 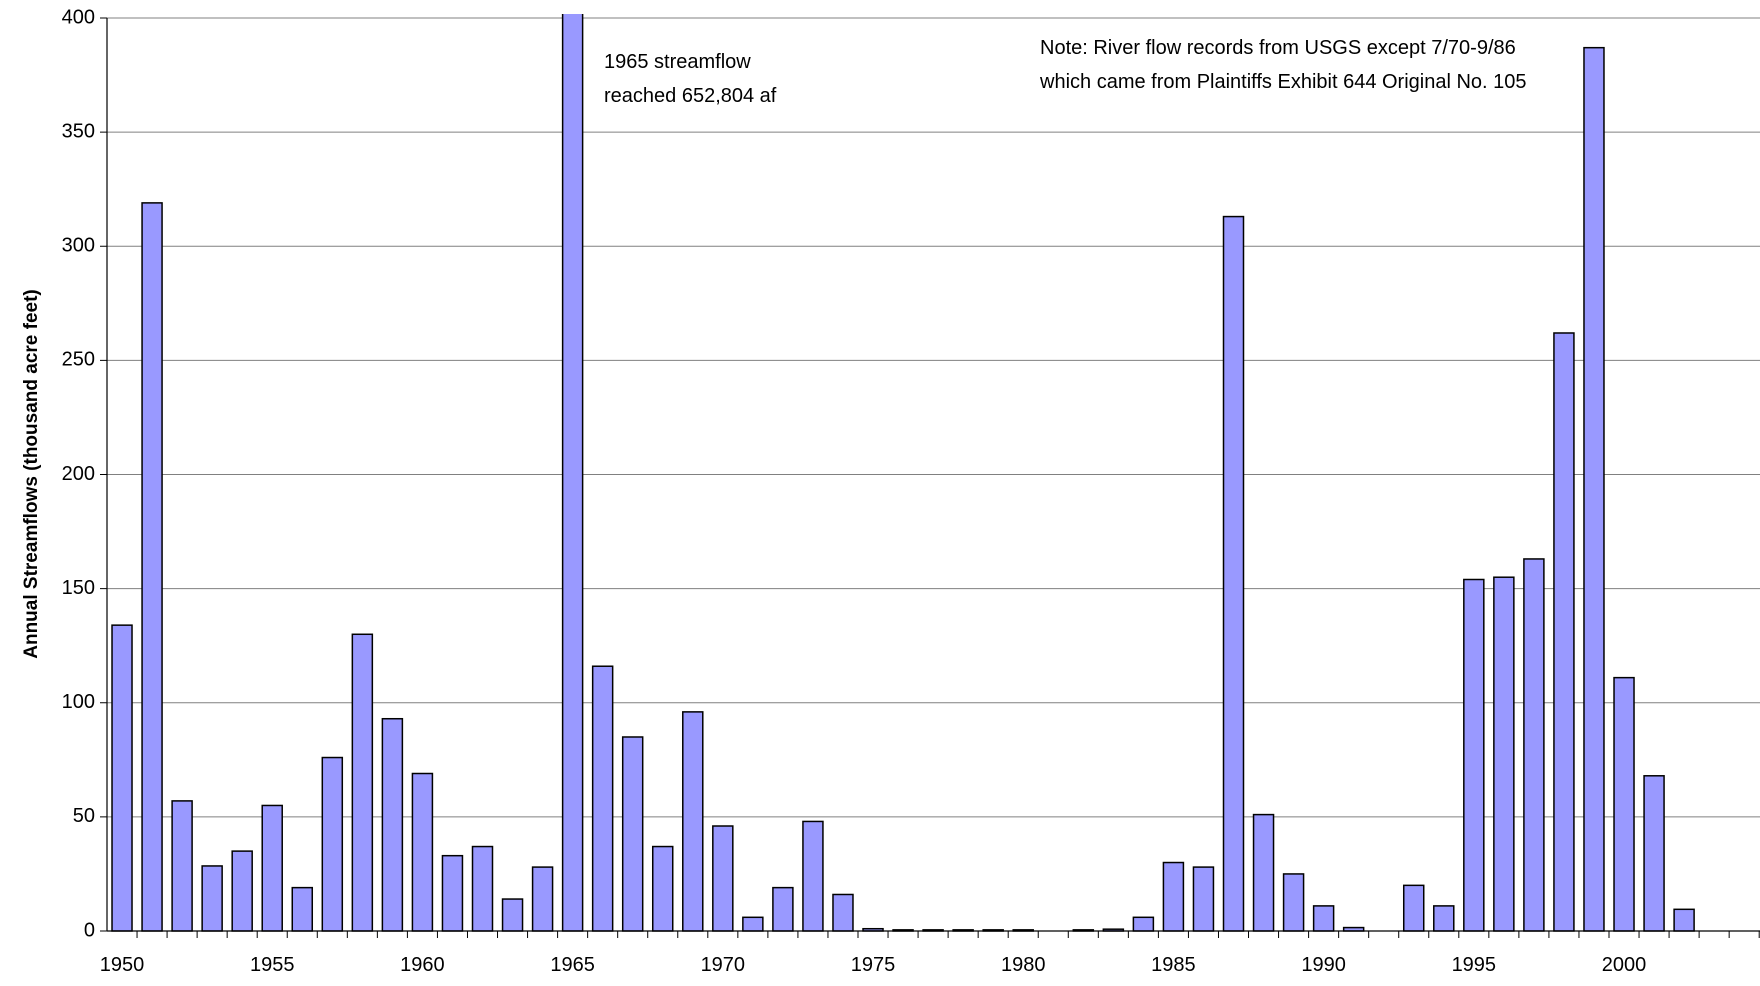 I want to click on y-tick-label: 50, so click(x=84, y=816).